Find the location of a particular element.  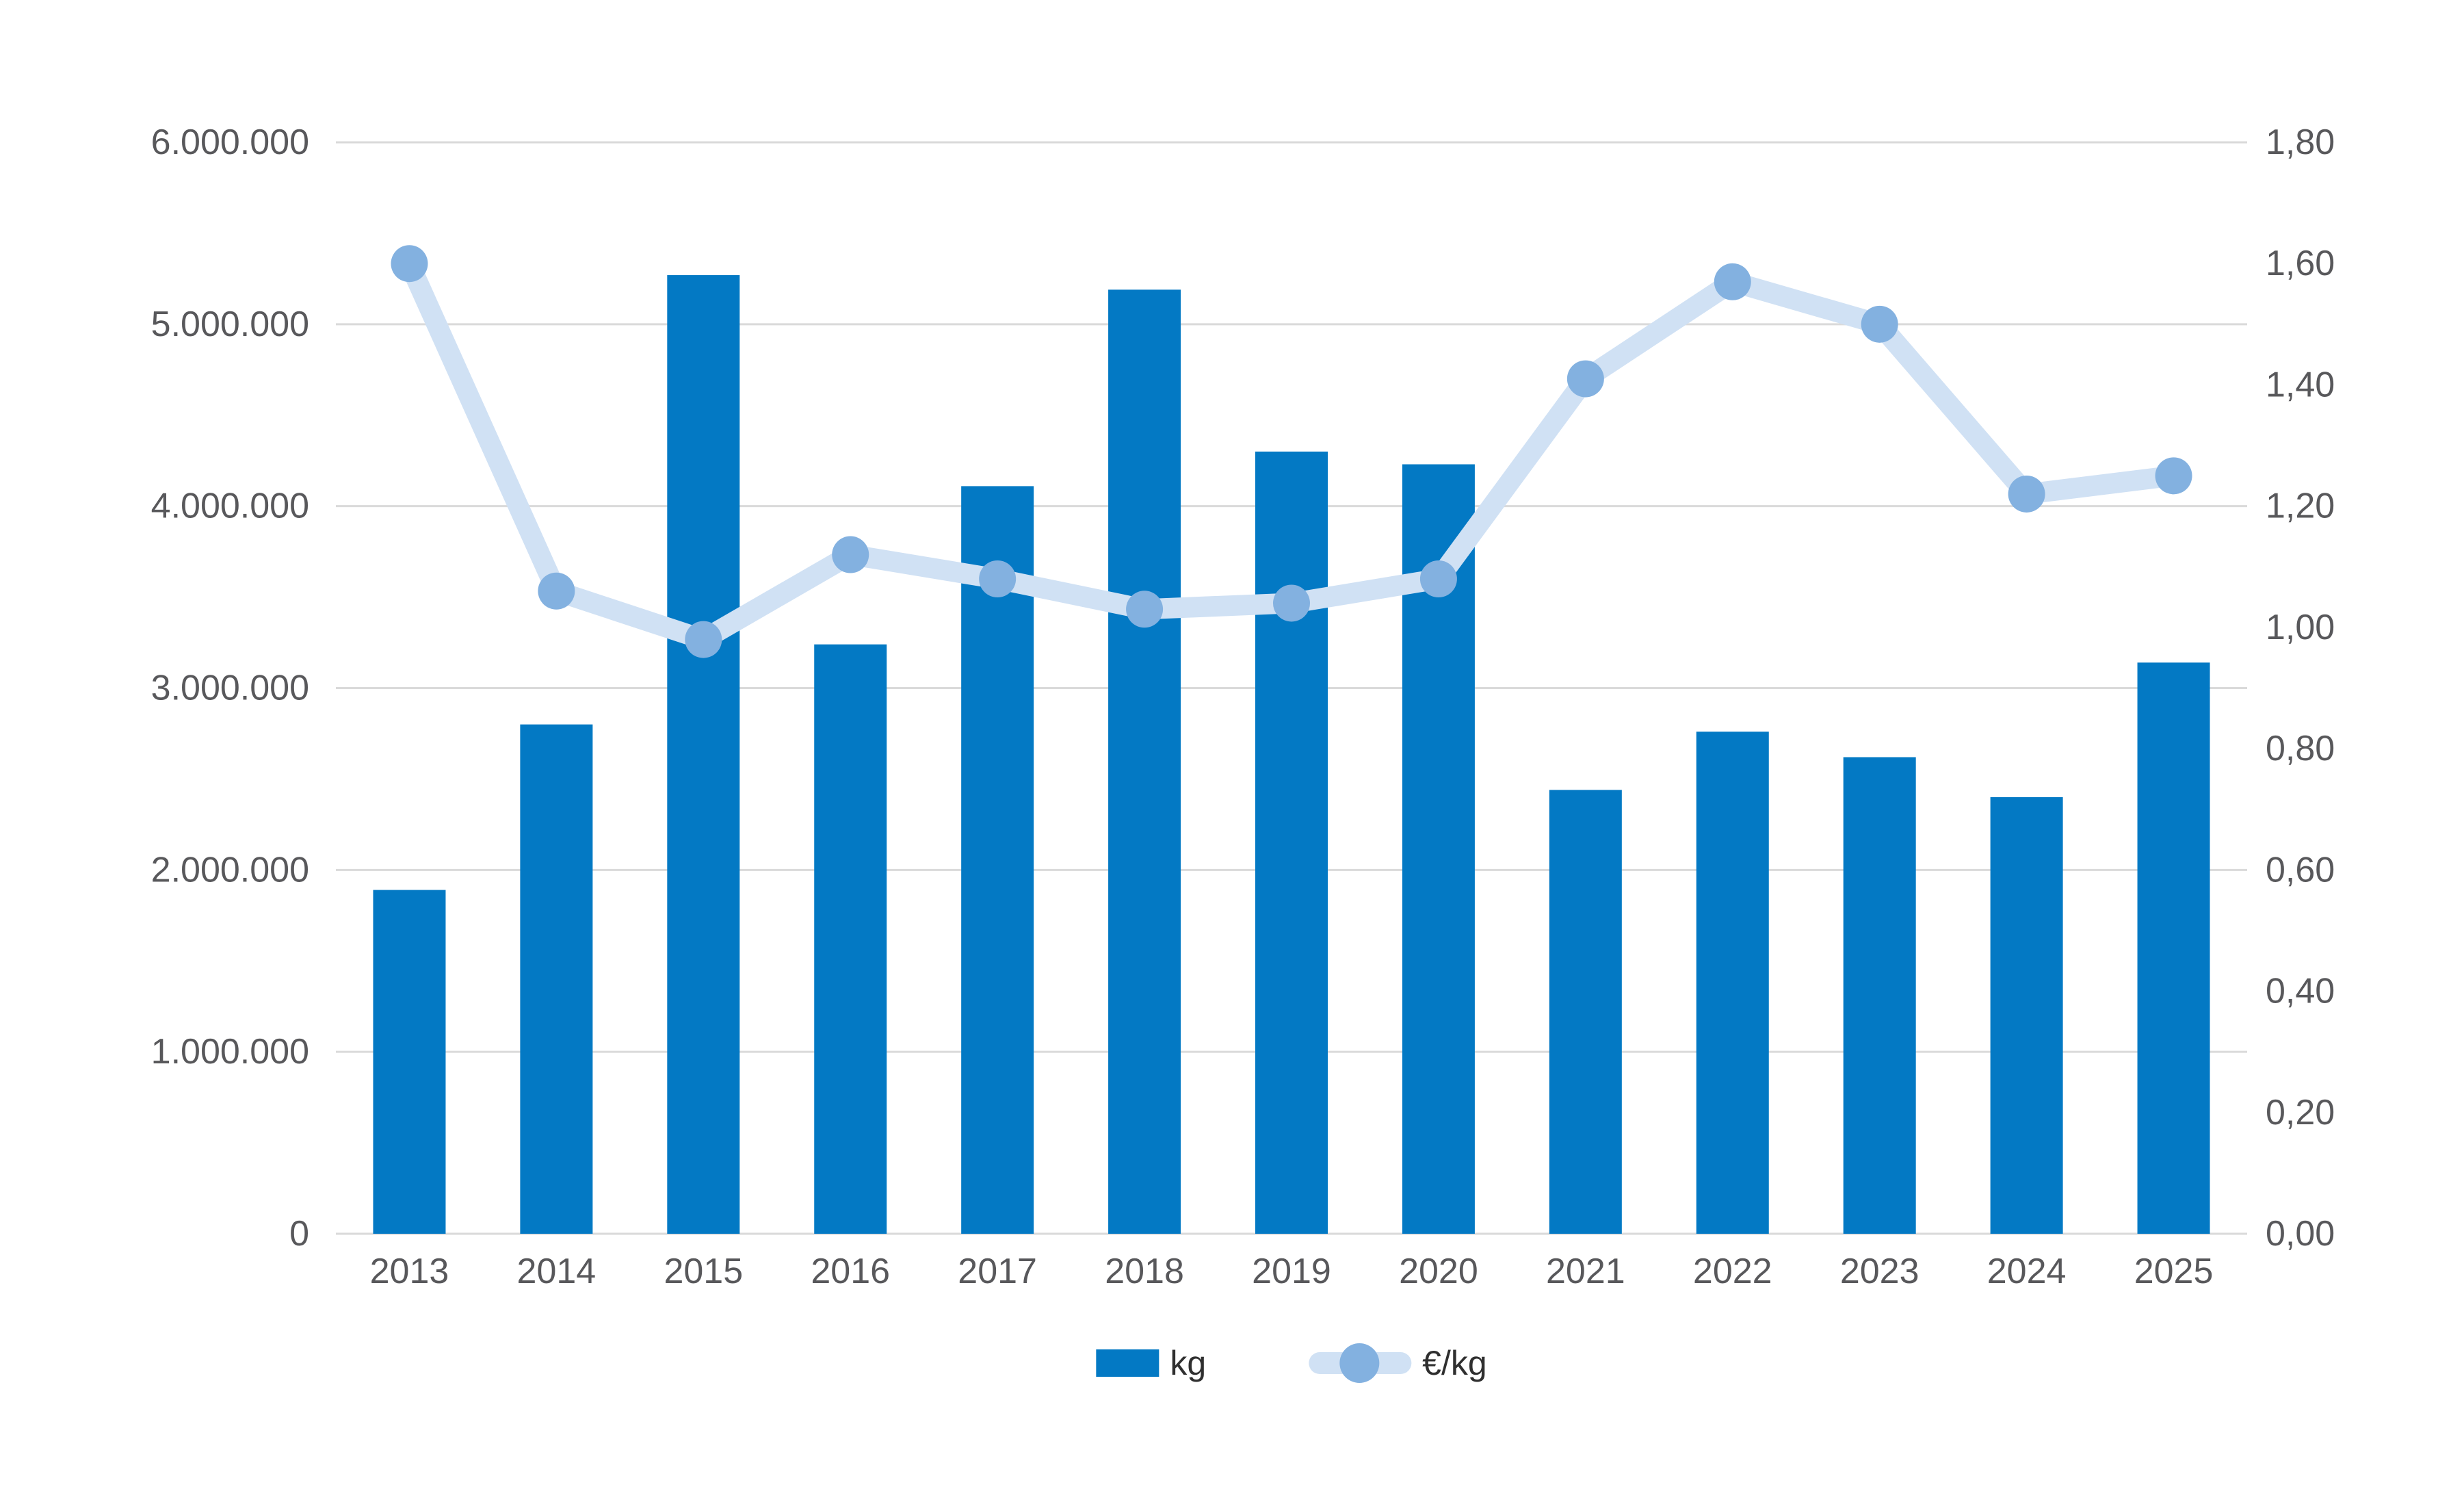

bar-2017 is located at coordinates (997, 860).